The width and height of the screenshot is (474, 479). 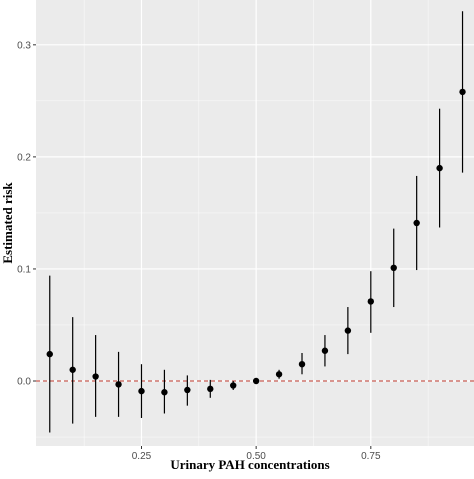 I want to click on y-axis-title: Estimated risk, so click(x=7, y=223).